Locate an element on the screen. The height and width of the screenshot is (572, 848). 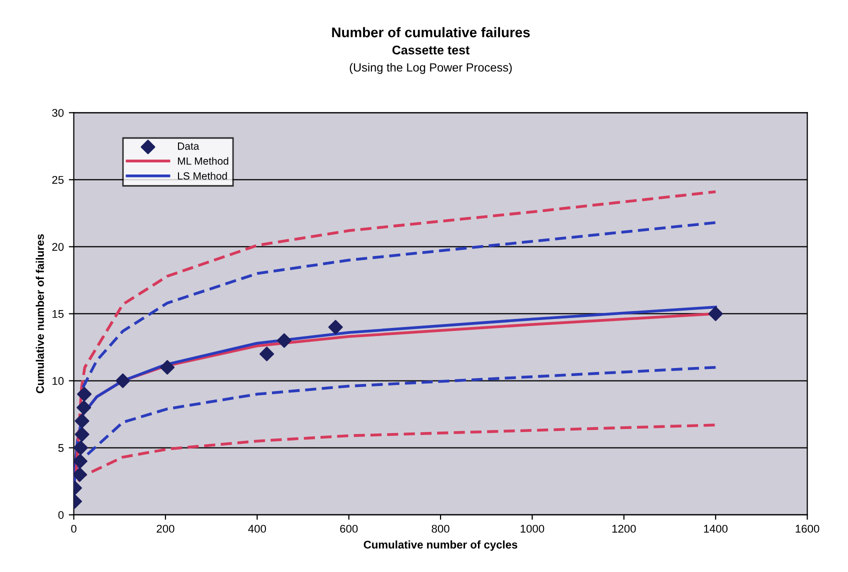
chart-title: Number of cumulative failures is located at coordinates (431, 32).